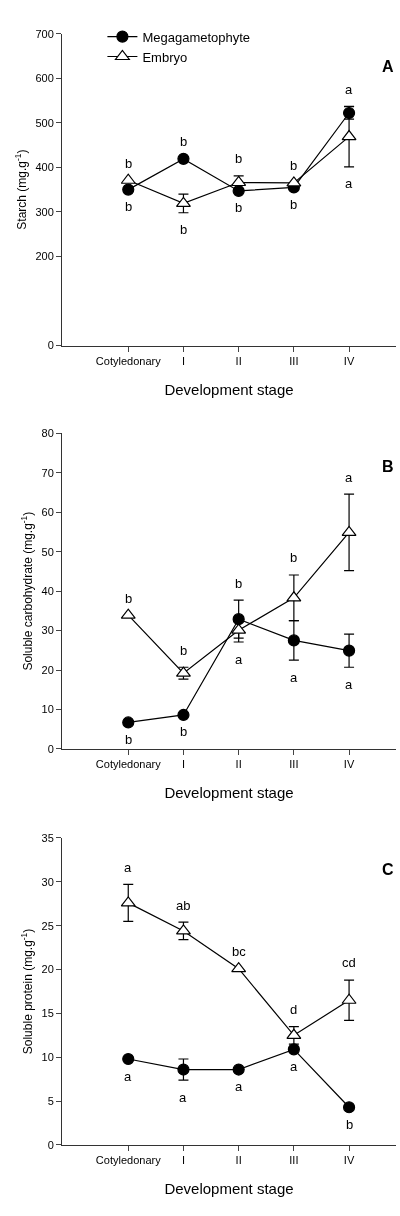 This screenshot has width=400, height=1216. I want to click on y-tick-label: 25, so click(47, 925).